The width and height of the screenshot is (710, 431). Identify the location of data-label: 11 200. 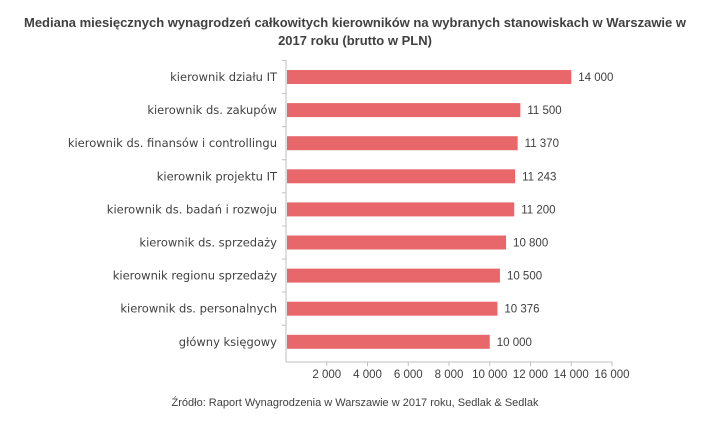
(538, 210).